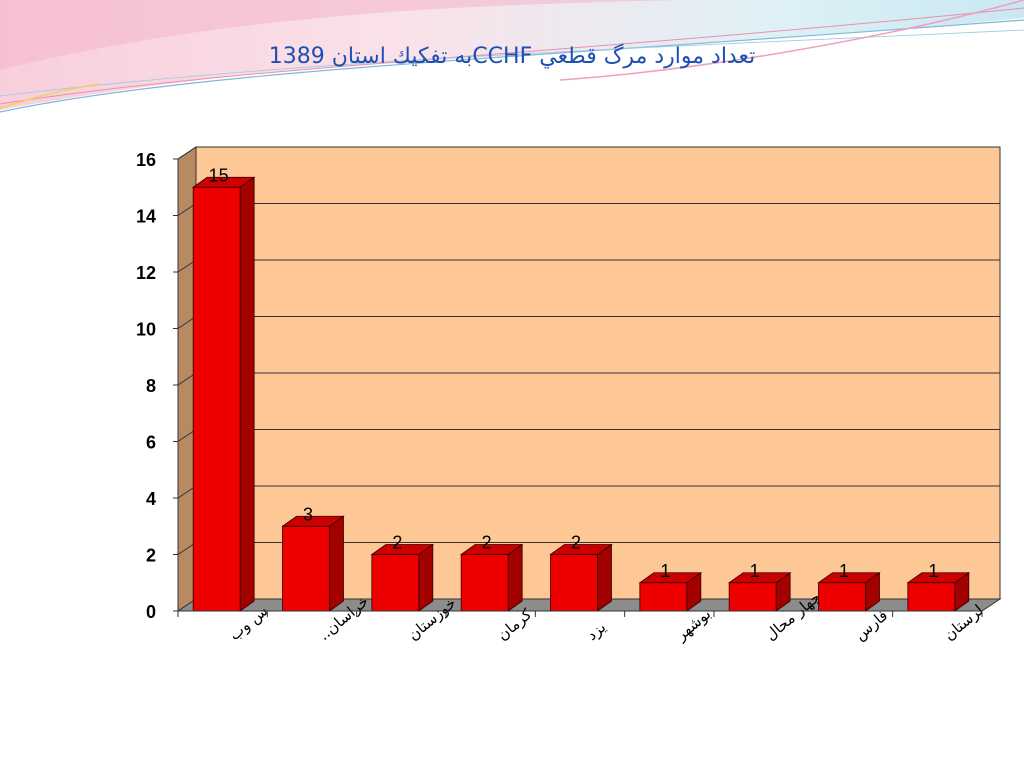 The image size is (1024, 768). I want to click on y-tick-label: 12, so click(146, 273).